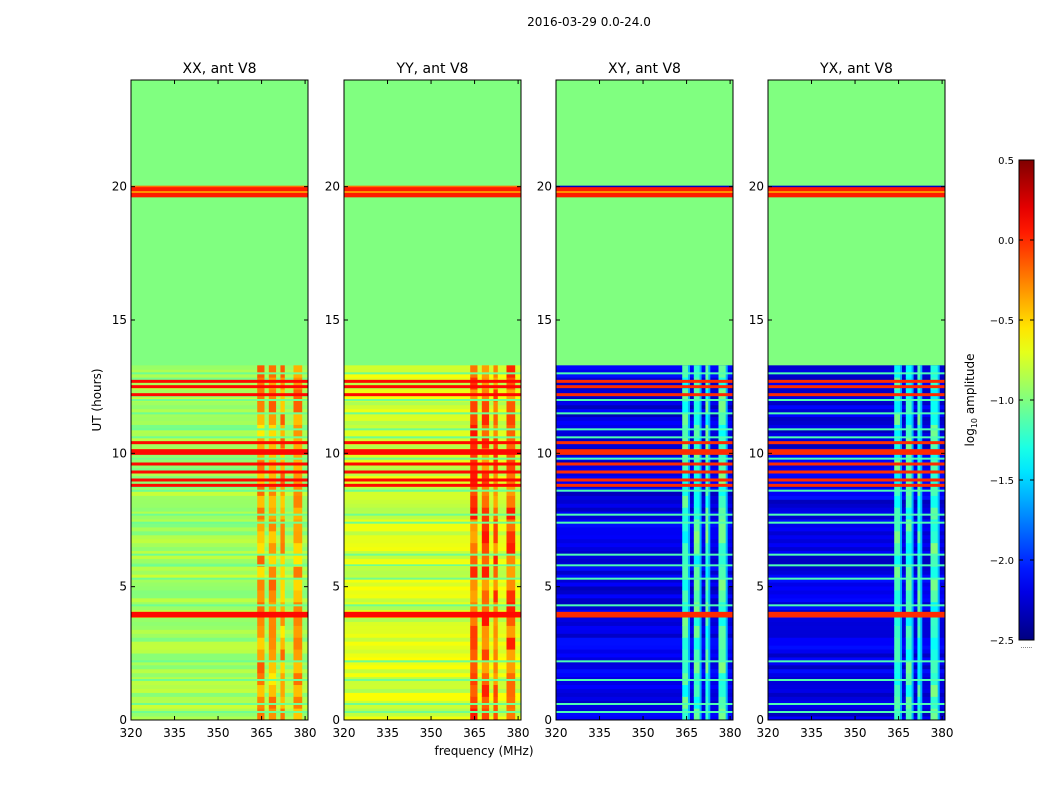 This screenshot has height=800, width=1050. Describe the element at coordinates (688, 542) in the screenshot. I see `rfi-band-edge` at that location.